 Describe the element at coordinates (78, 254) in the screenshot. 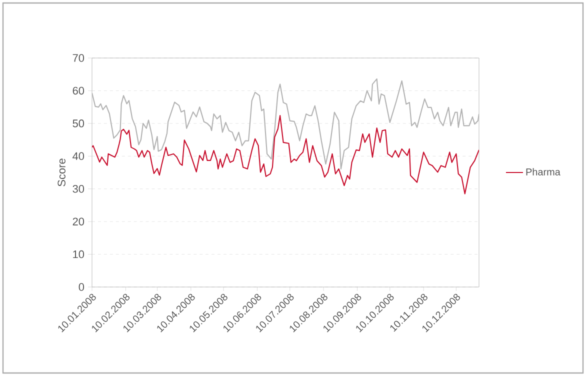

I see `y-tick-label: 10` at that location.